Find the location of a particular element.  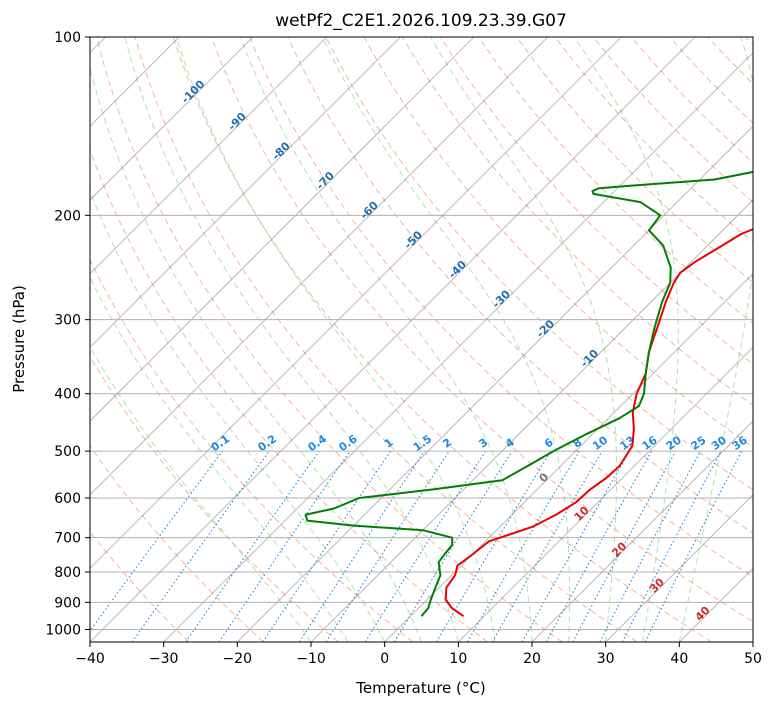

y-tick-label: 500 is located at coordinates (67, 452).